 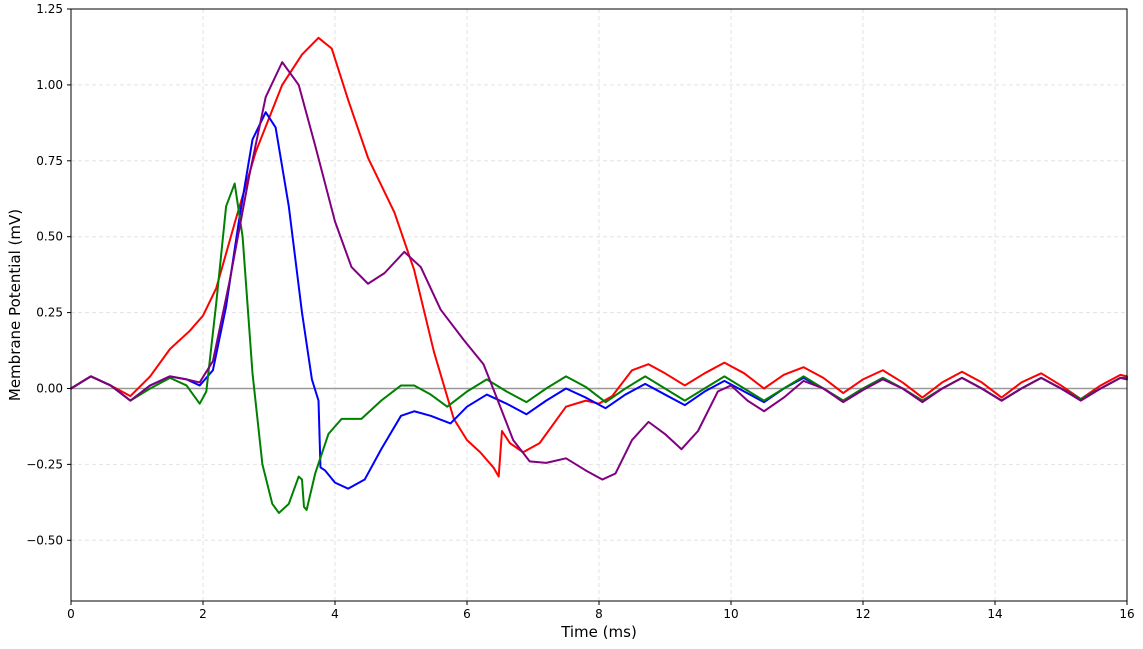 I want to click on y-axis-label: Membrane Potential (mV), so click(x=15, y=305).